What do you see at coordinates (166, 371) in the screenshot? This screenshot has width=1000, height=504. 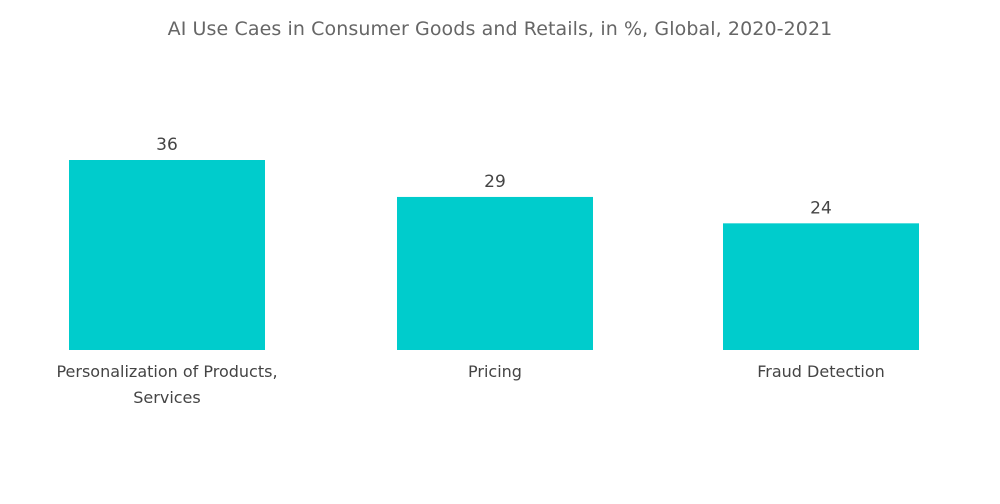 I see `category-label-0-0: Personalization of Products,` at bounding box center [166, 371].